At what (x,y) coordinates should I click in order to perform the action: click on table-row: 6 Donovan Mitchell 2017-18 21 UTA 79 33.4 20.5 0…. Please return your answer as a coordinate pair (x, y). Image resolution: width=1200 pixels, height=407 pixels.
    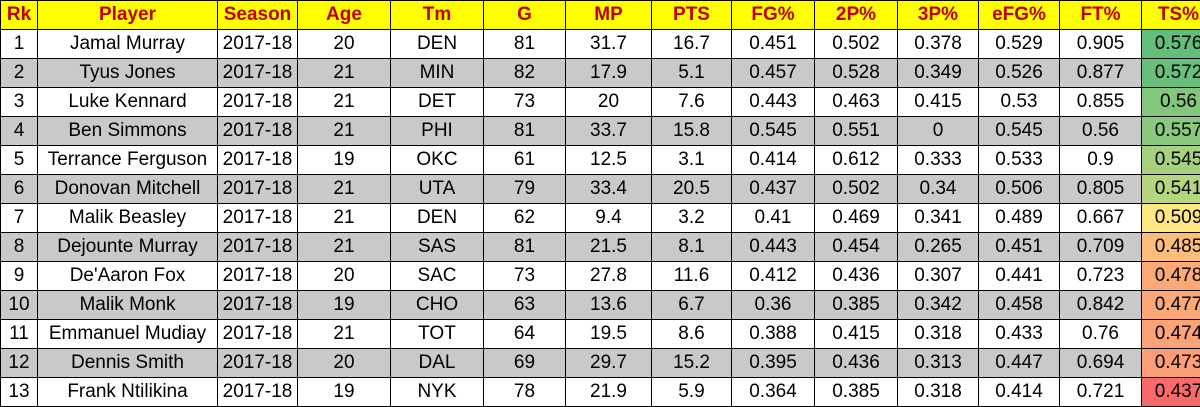
    Looking at the image, I should click on (600, 189).